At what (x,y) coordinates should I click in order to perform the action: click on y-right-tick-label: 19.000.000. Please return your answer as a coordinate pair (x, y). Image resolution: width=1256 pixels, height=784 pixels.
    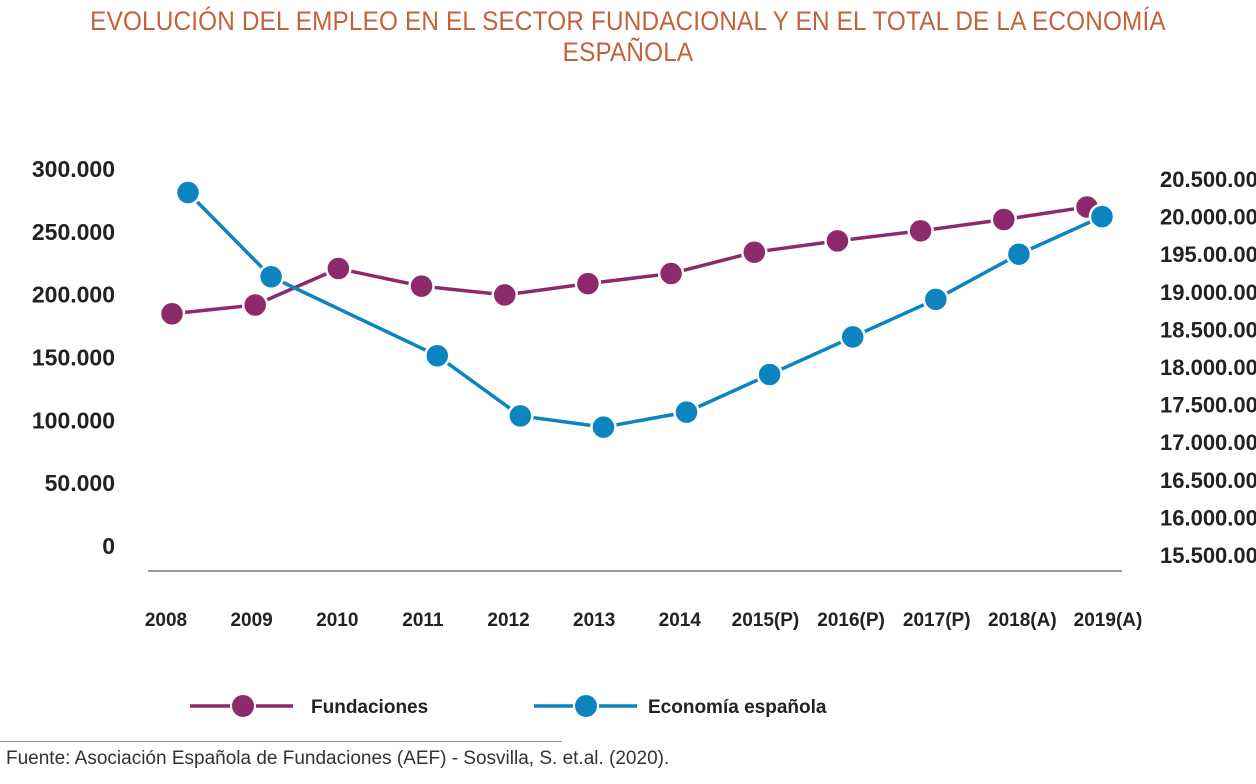
    Looking at the image, I should click on (1208, 292).